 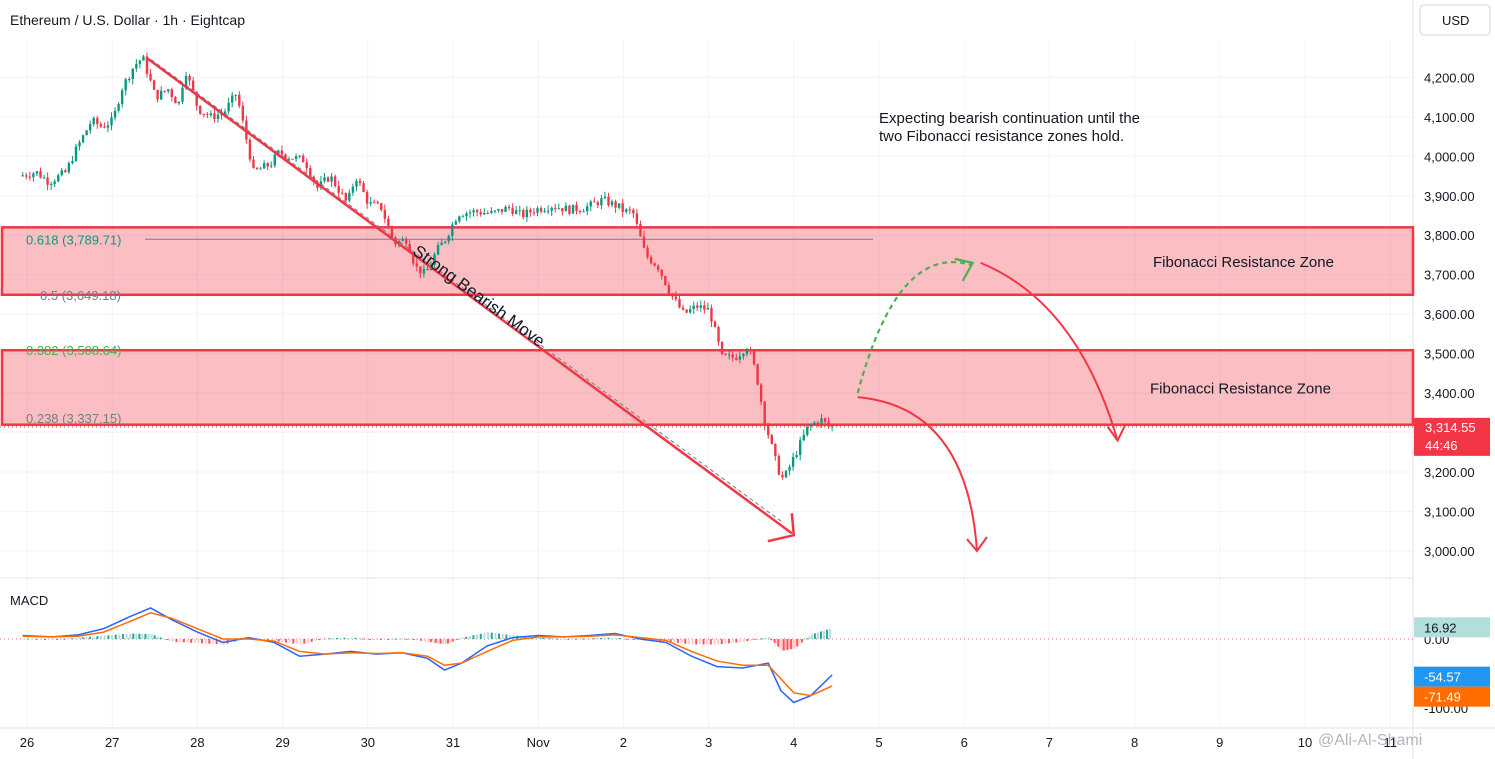 What do you see at coordinates (1449, 512) in the screenshot?
I see `price-tick-label: 3,100.00` at bounding box center [1449, 512].